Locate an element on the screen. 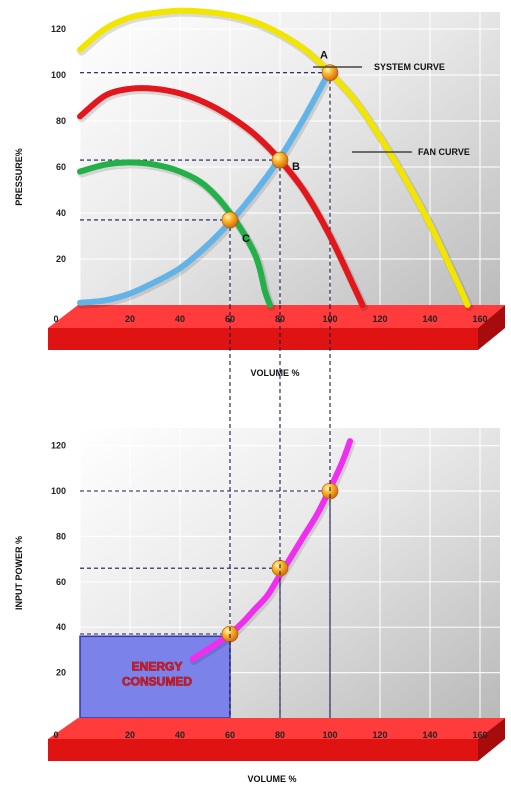 Image resolution: width=511 pixels, height=785 pixels. pressure-guide-lines is located at coordinates (205, 188).